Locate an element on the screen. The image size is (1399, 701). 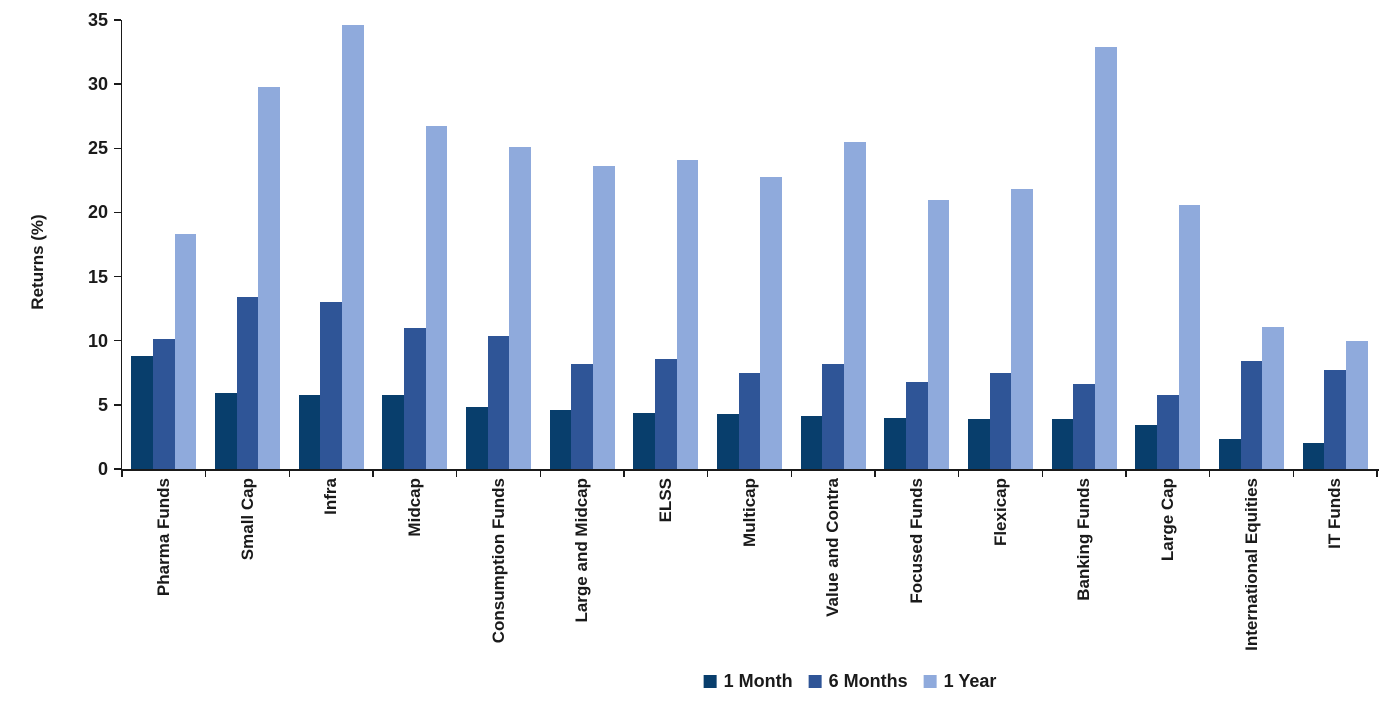
y-axis-tick-label: 10 is located at coordinates (97, 340).